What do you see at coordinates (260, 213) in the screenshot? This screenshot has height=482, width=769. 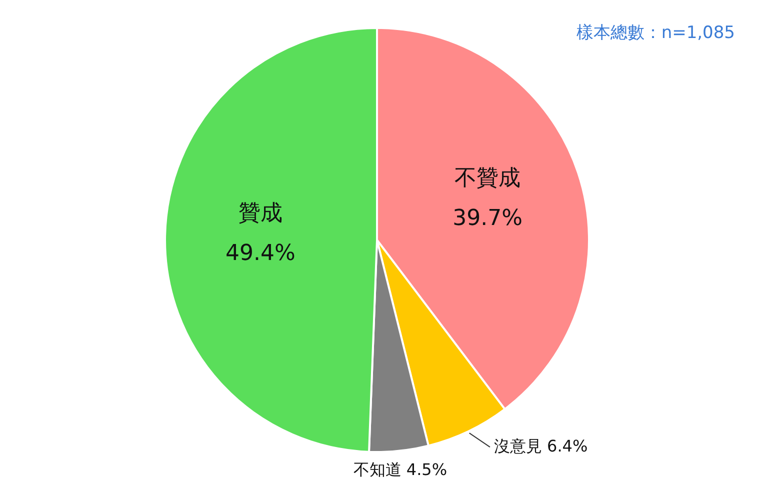 I see `slice-label: 贊成` at bounding box center [260, 213].